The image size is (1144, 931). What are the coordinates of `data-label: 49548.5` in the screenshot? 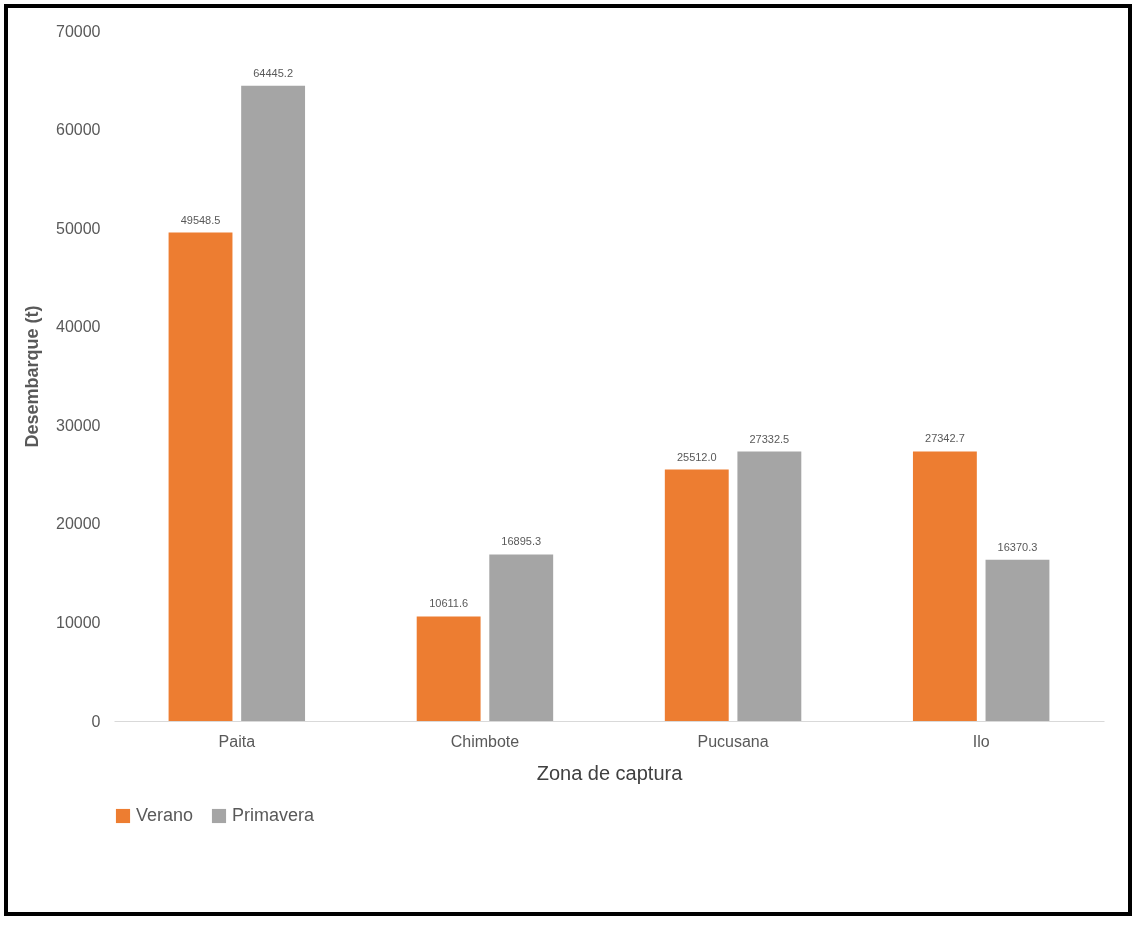 It's located at (200, 219).